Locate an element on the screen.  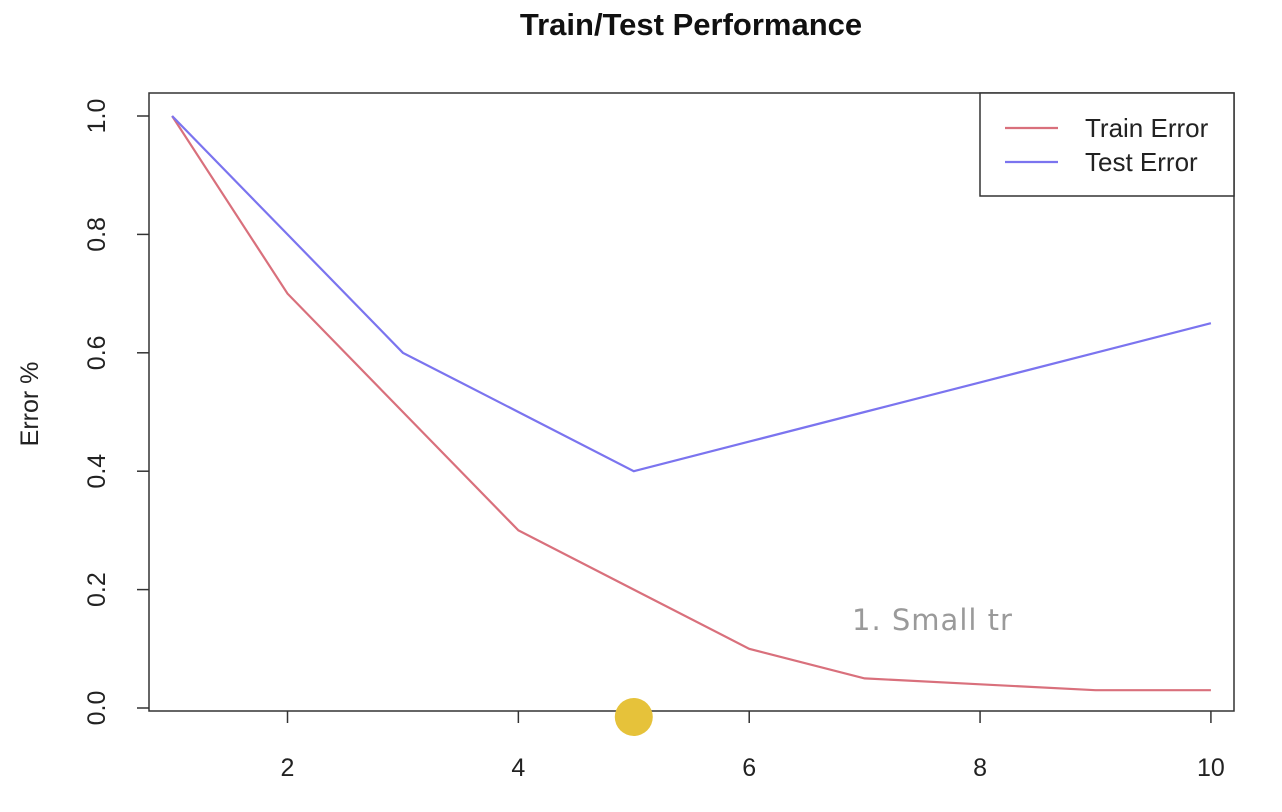
x-tick-label: 4 is located at coordinates (518, 768).